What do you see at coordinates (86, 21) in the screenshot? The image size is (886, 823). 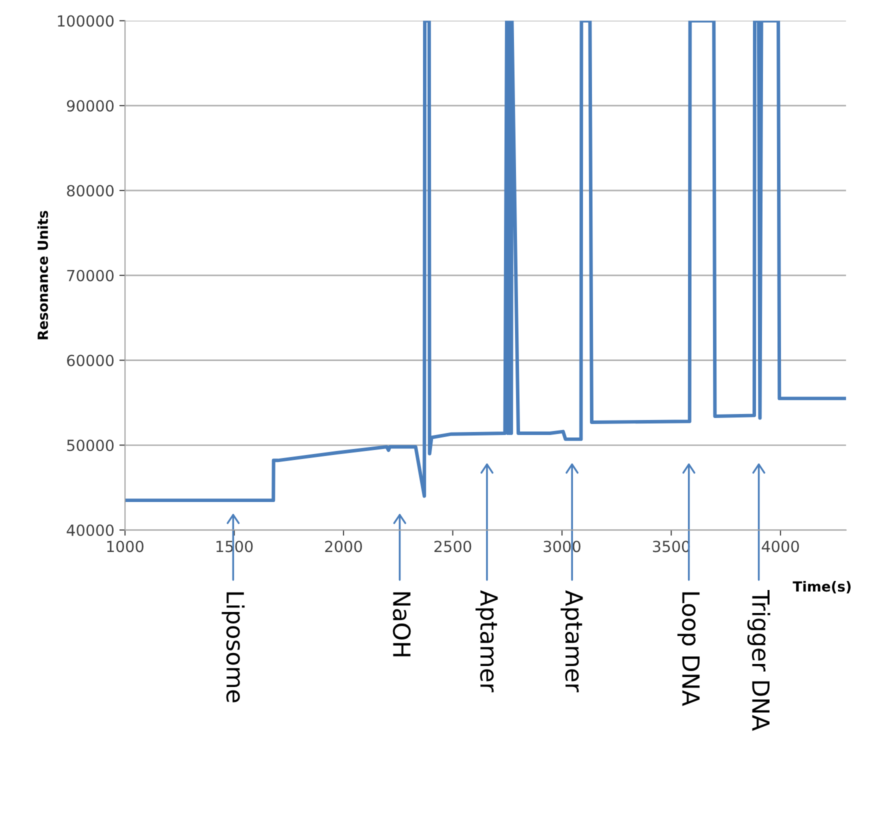 I see `y-tick-label: 100000` at bounding box center [86, 21].